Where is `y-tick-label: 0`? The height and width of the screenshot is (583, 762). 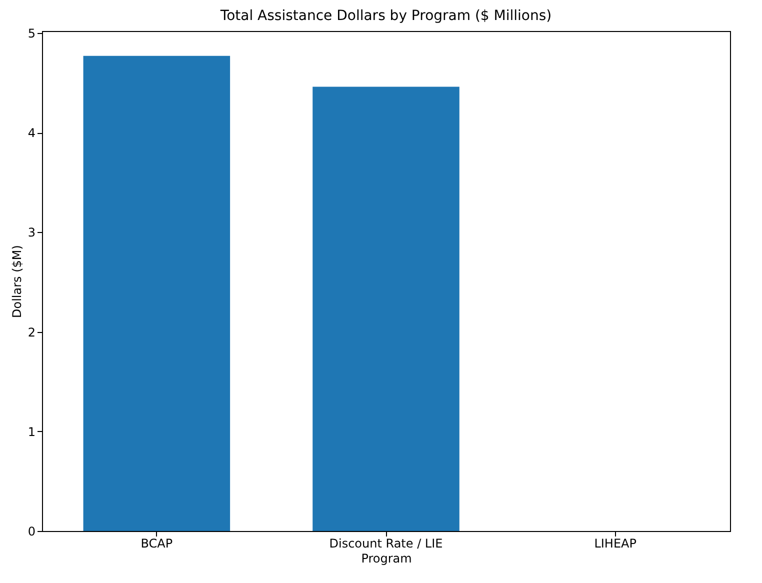
y-tick-label: 0 is located at coordinates (32, 531).